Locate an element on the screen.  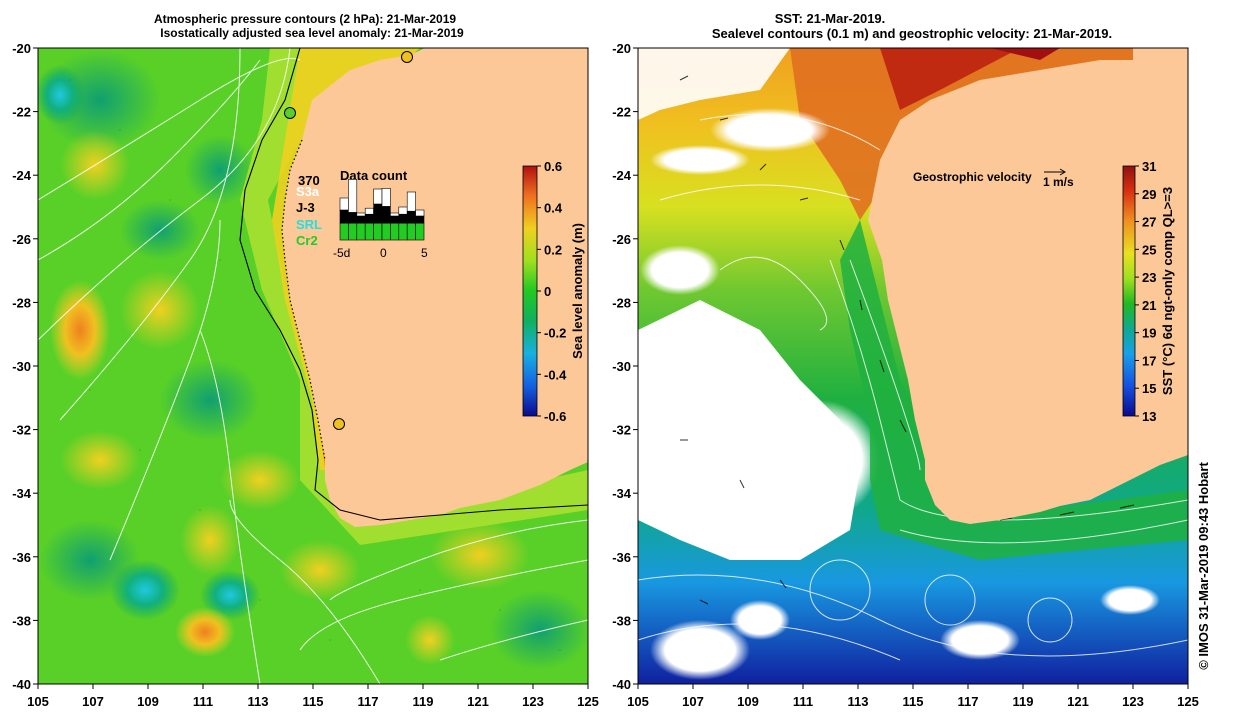
right-lon-label: 105 is located at coordinates (638, 701).